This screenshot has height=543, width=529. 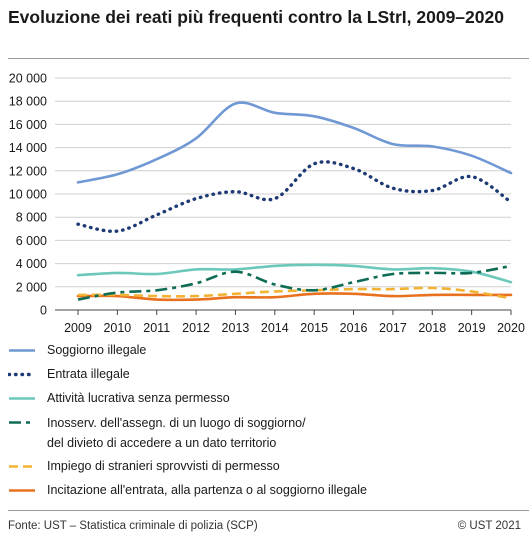 I want to click on x-tick-label: 2012, so click(x=196, y=328).